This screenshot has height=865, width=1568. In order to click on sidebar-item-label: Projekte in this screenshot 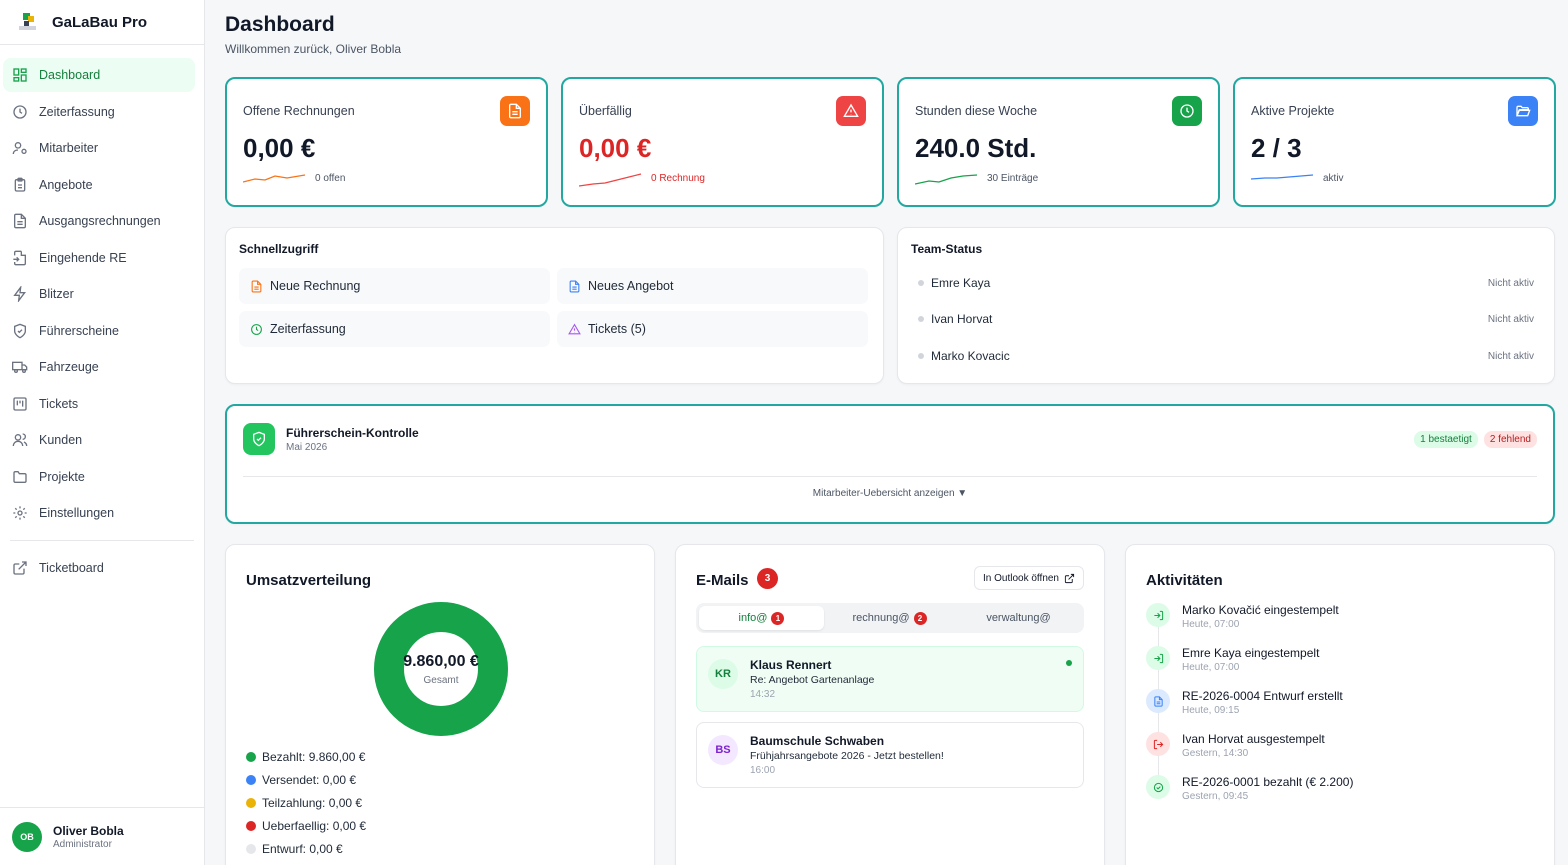, I will do `click(62, 476)`.